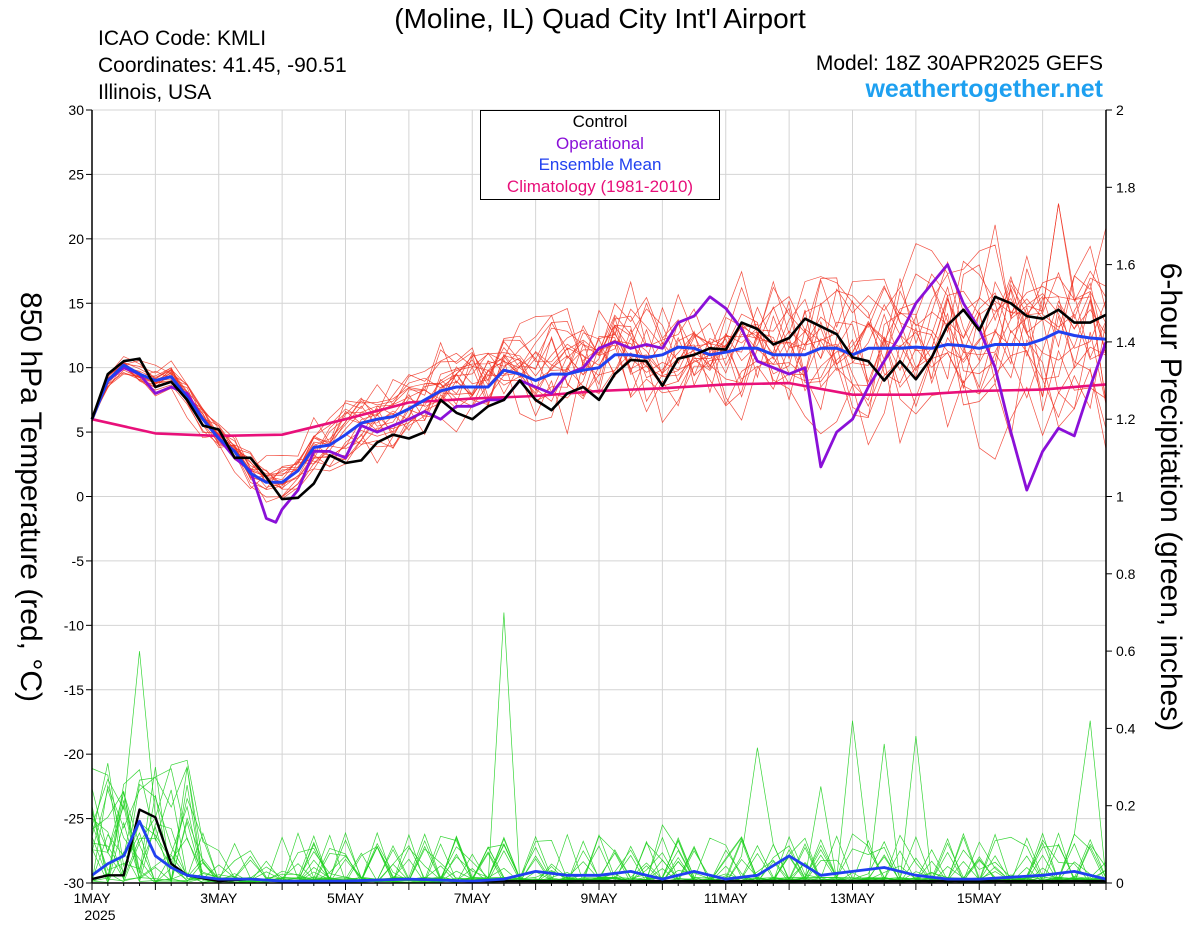 The width and height of the screenshot is (1200, 927). What do you see at coordinates (599, 409) in the screenshot?
I see `series-climatology` at bounding box center [599, 409].